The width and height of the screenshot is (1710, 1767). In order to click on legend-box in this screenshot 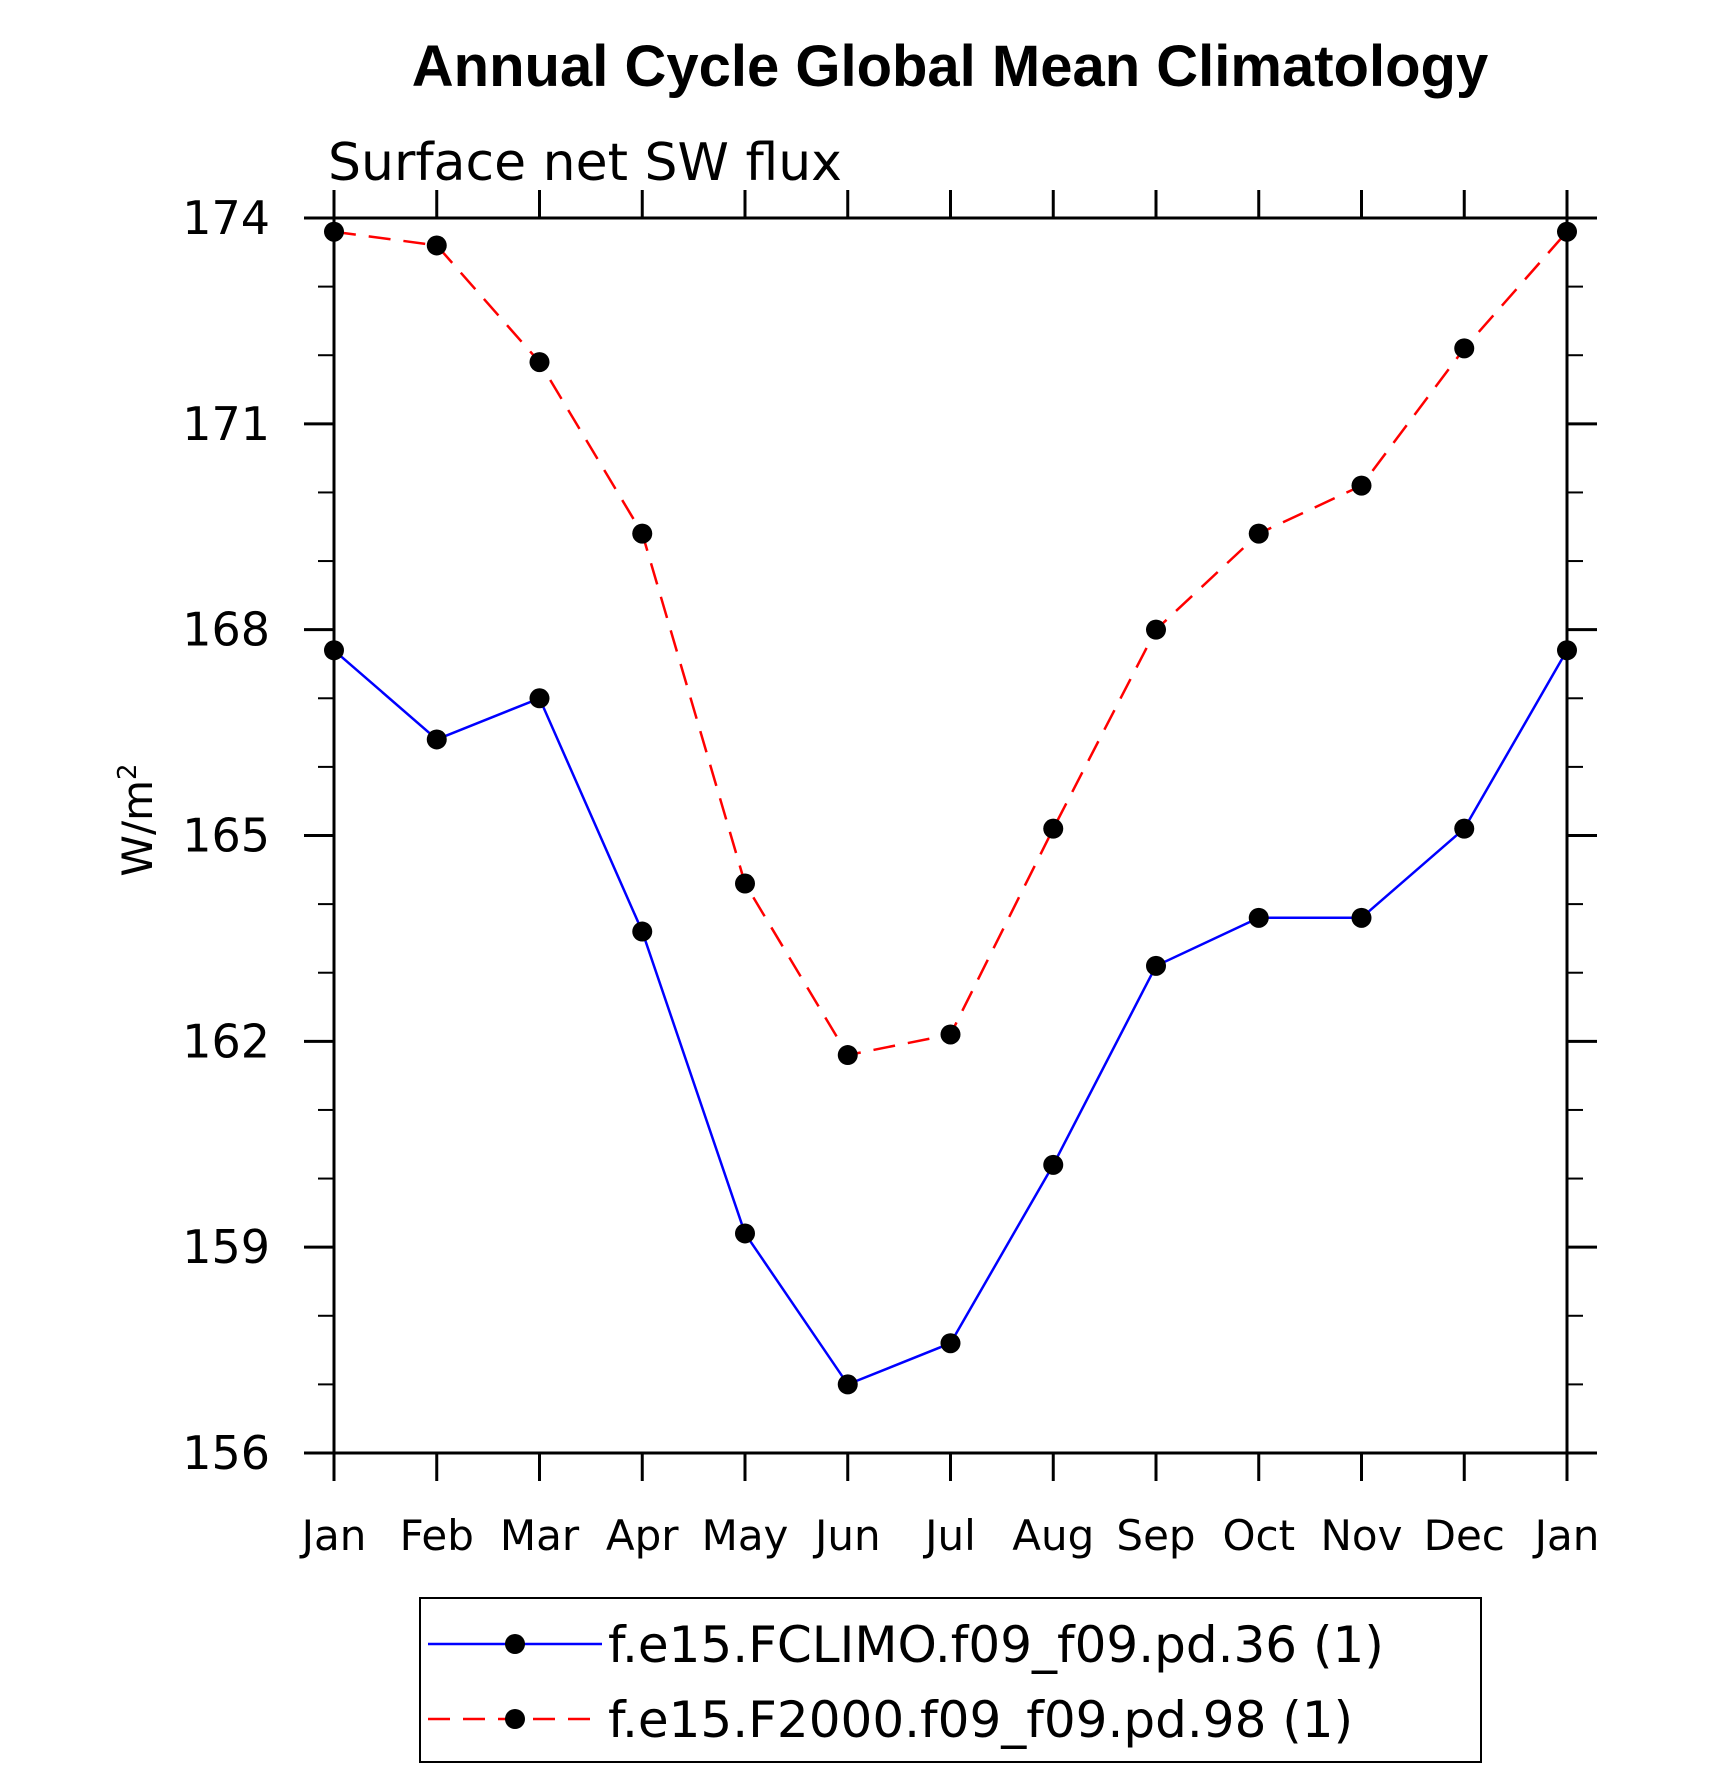, I will do `click(950, 1680)`.